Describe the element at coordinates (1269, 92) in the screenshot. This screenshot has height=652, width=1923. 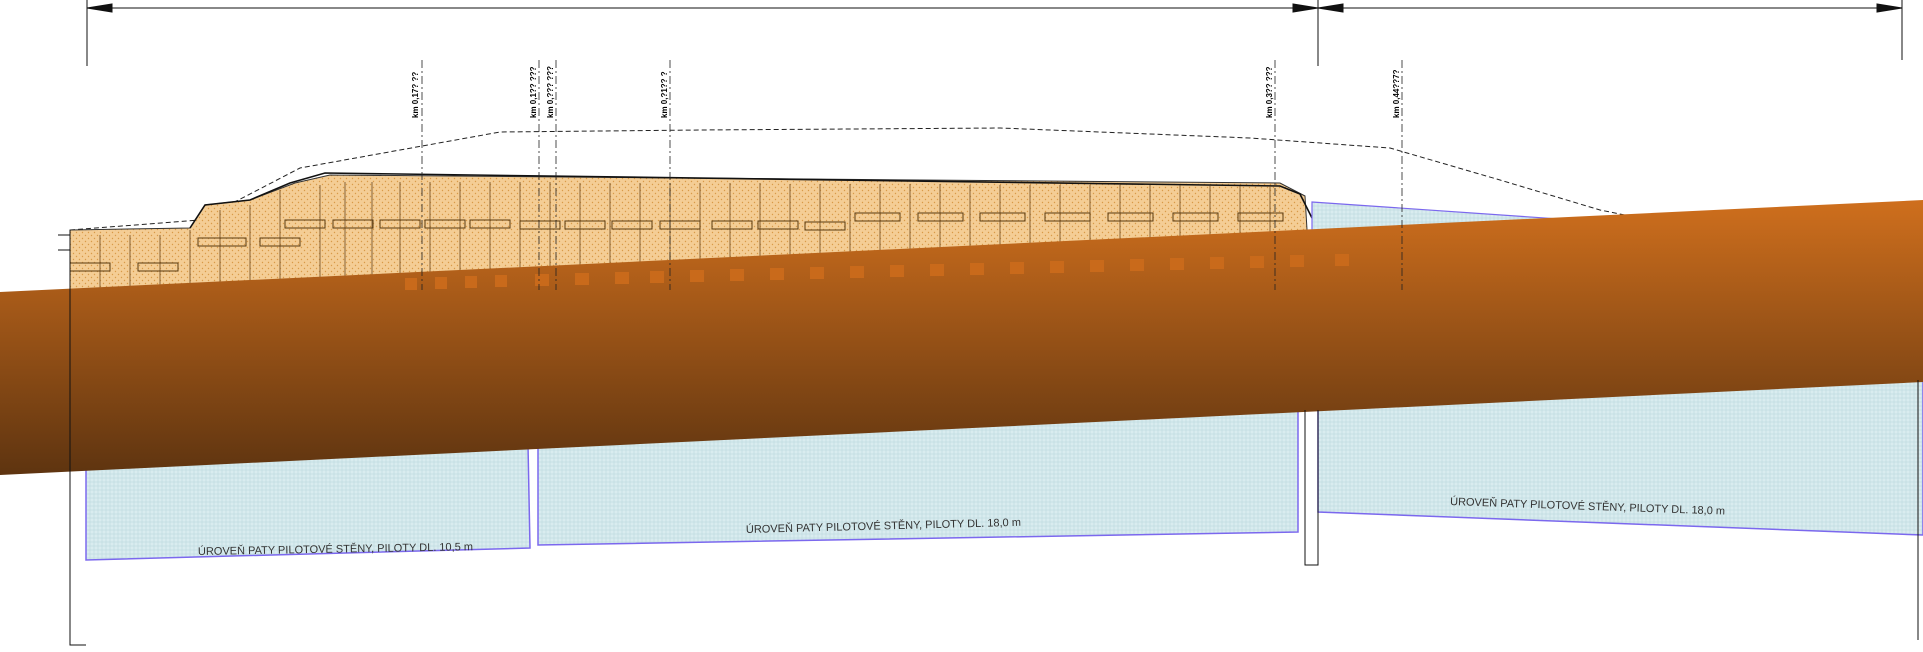
I see `station-label-5: km 0,3?? ???` at that location.